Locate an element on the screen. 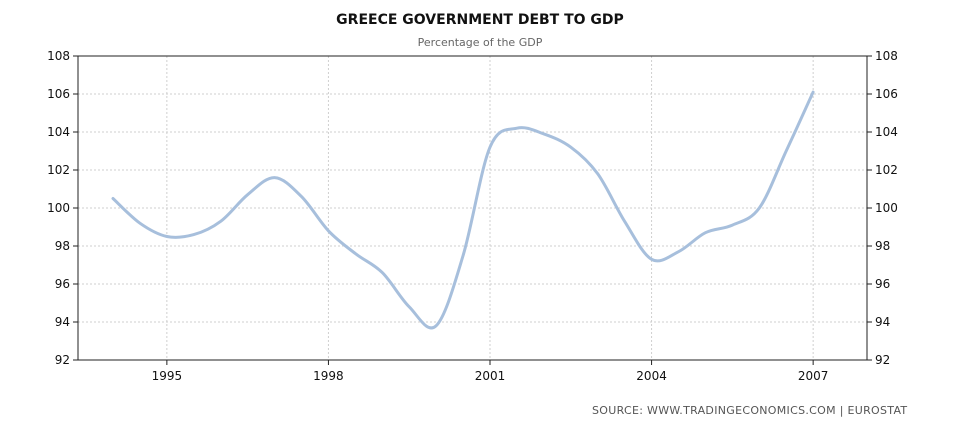 This screenshot has height=433, width=960. y-tick-label-right: 98 is located at coordinates (882, 246).